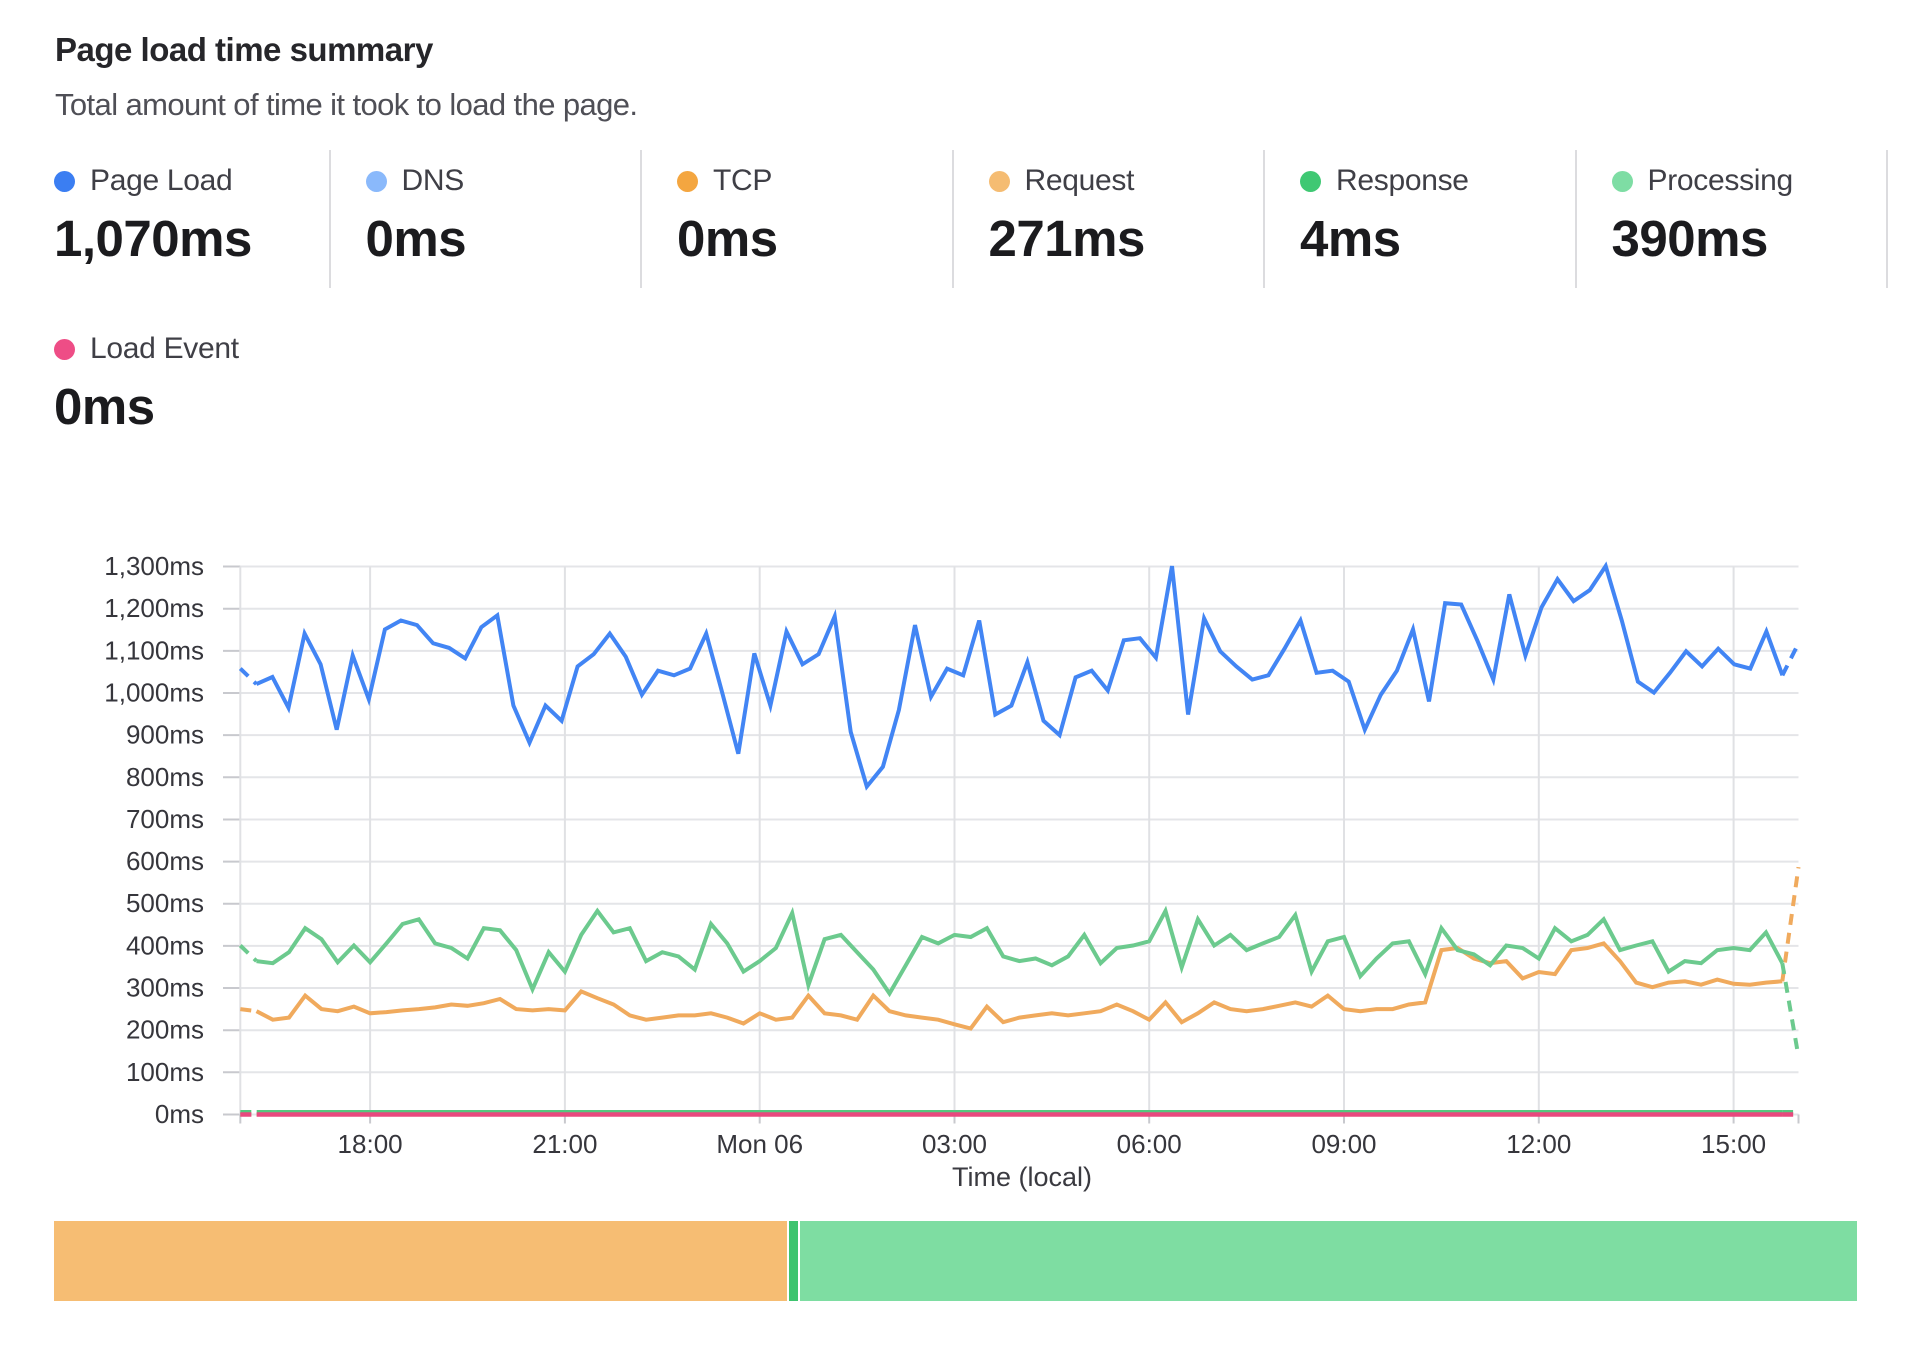 The height and width of the screenshot is (1352, 1910). I want to click on svg-text: 21:00, so click(564, 1144).